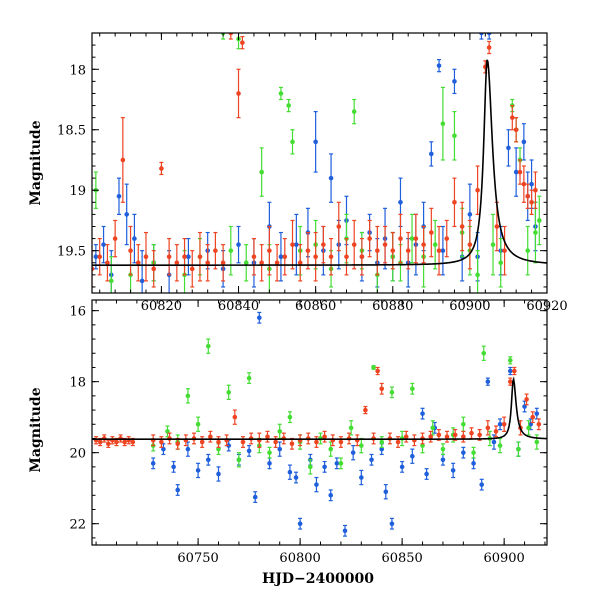 The width and height of the screenshot is (600, 600). I want to click on bottom-x-axis-title: HJD−2400000, so click(318, 579).